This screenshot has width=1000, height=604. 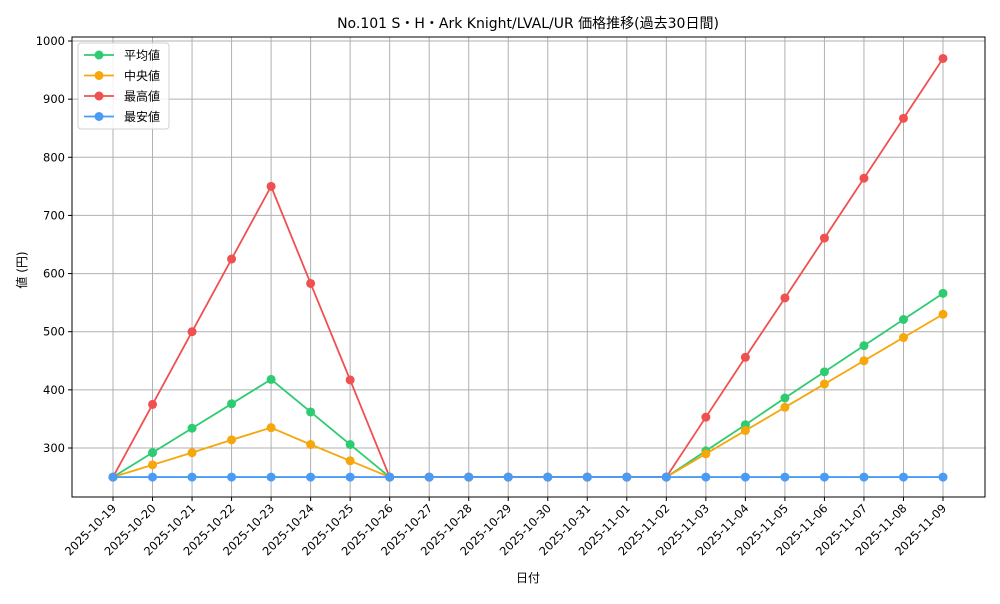 What do you see at coordinates (54, 274) in the screenshot?
I see `y-tick-label: 600` at bounding box center [54, 274].